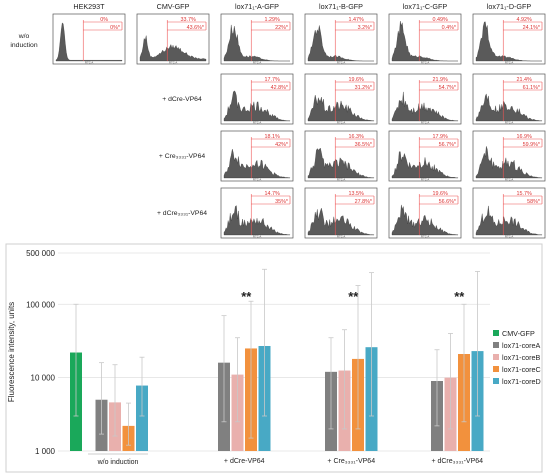 The image size is (550, 476). I want to click on column-header: lox71₁-C-GFP, so click(425, 6).